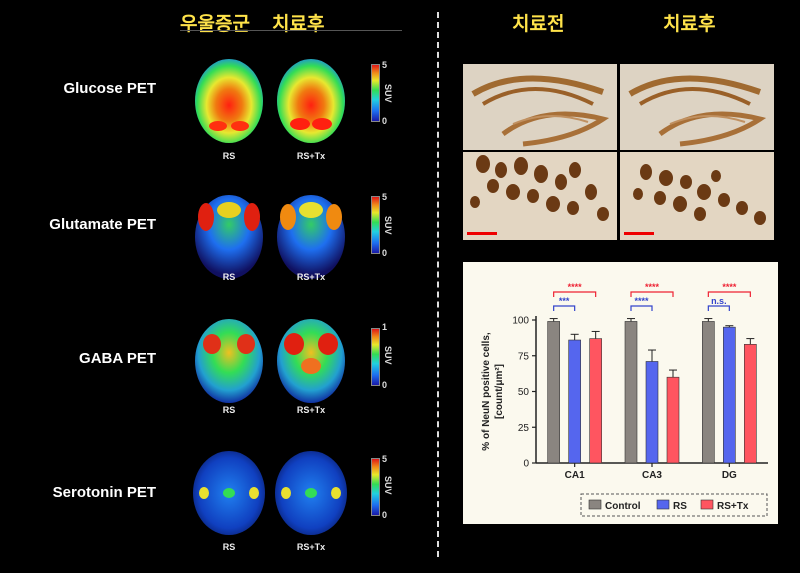  What do you see at coordinates (729, 294) in the screenshot?
I see `sig-bracket-DG-Control-RS+Tx` at bounding box center [729, 294].